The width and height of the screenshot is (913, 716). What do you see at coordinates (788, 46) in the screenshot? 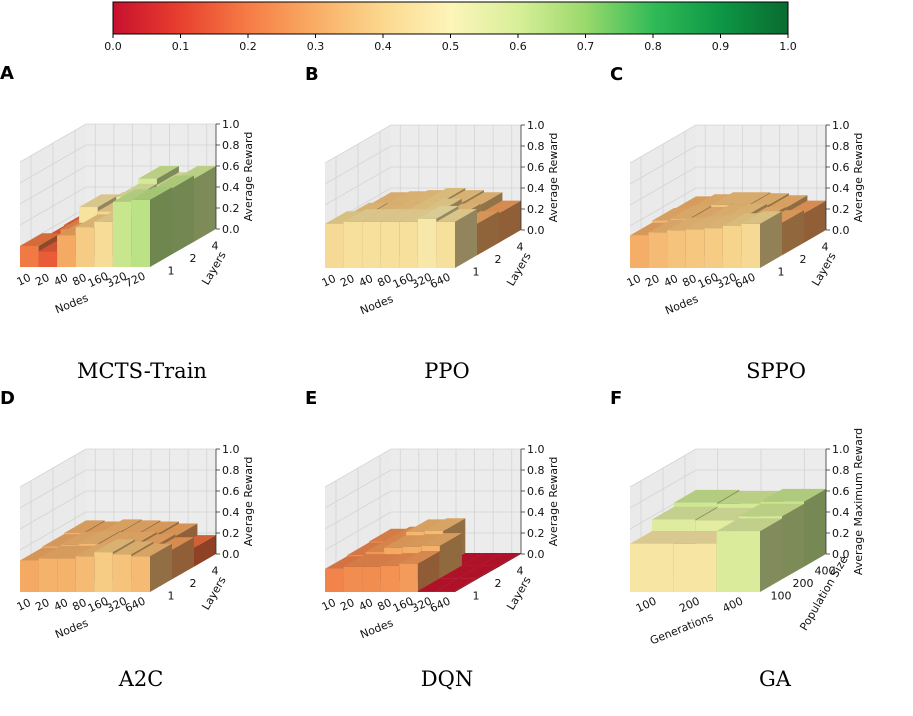
I see `colorbar-tick-label: 1.0` at bounding box center [788, 46].